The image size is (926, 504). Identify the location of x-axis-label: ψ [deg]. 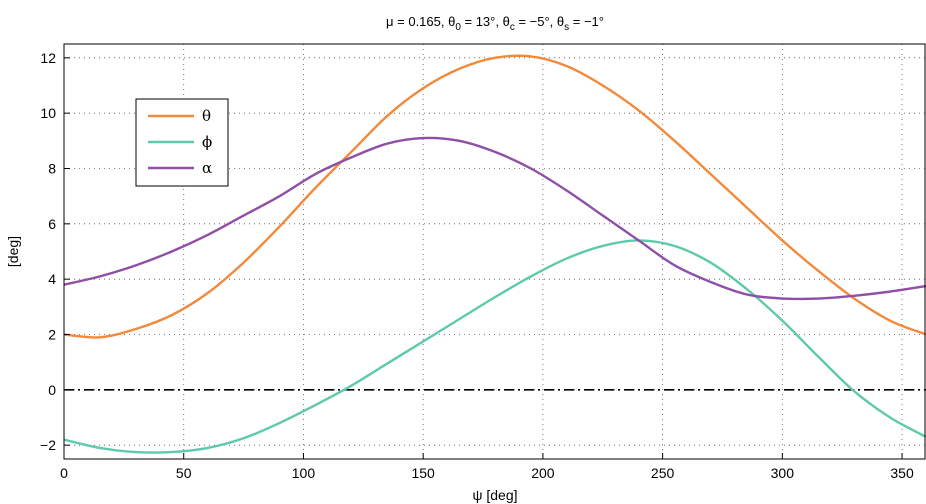
(494, 495).